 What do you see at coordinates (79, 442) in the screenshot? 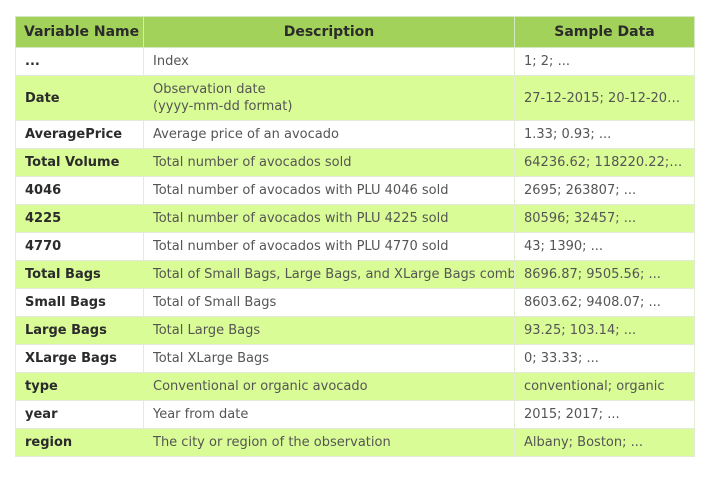
I see `variable-name-cell: region` at bounding box center [79, 442].